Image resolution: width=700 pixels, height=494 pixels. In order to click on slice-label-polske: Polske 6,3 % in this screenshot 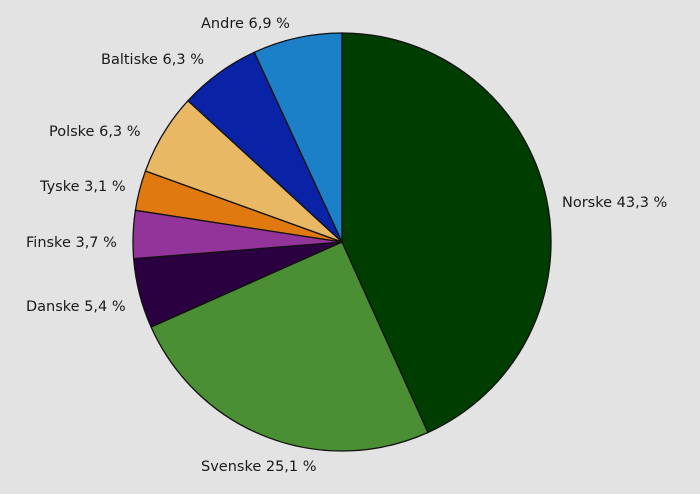, I will do `click(95, 132)`.